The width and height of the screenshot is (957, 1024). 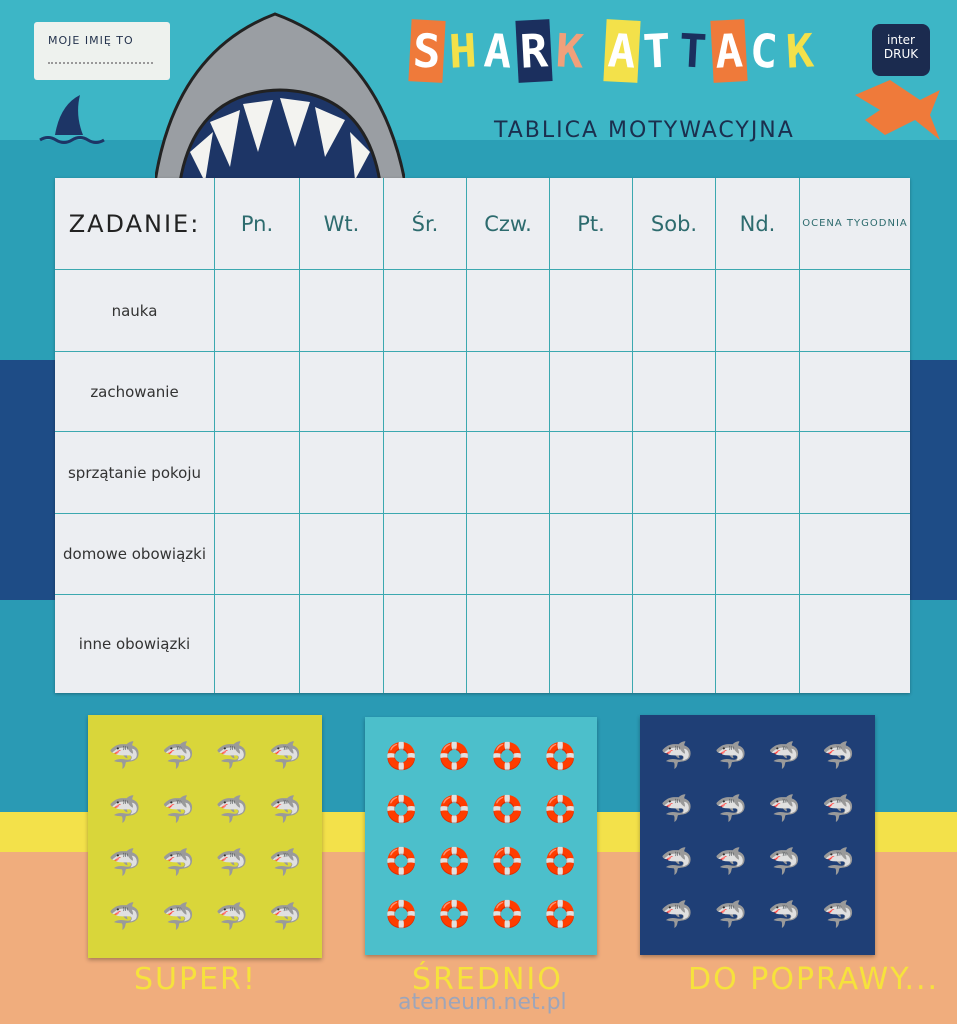 What do you see at coordinates (728, 51) in the screenshot?
I see `title-letter: A` at bounding box center [728, 51].